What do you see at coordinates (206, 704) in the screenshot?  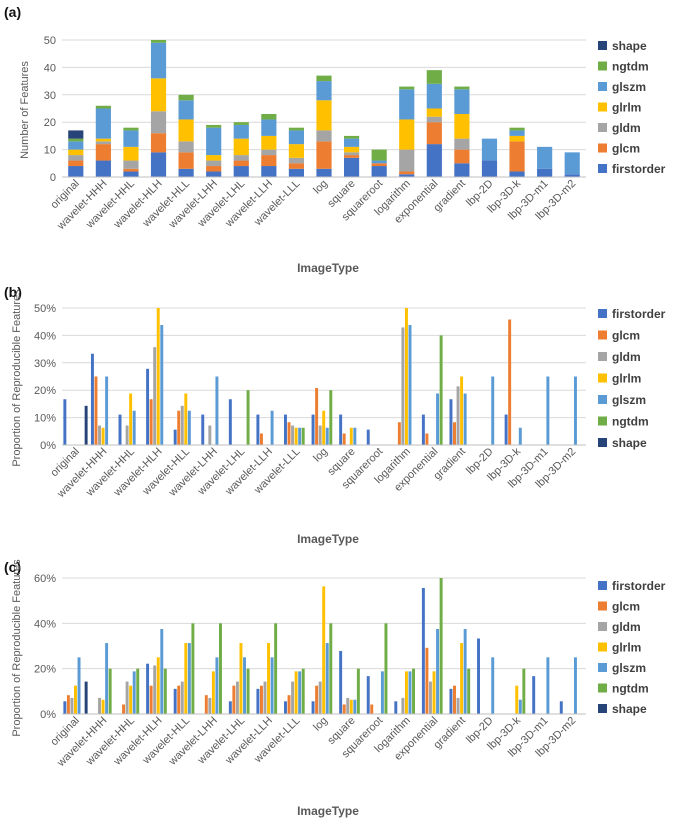 I see `bar-wavelet-lhh-glcm` at bounding box center [206, 704].